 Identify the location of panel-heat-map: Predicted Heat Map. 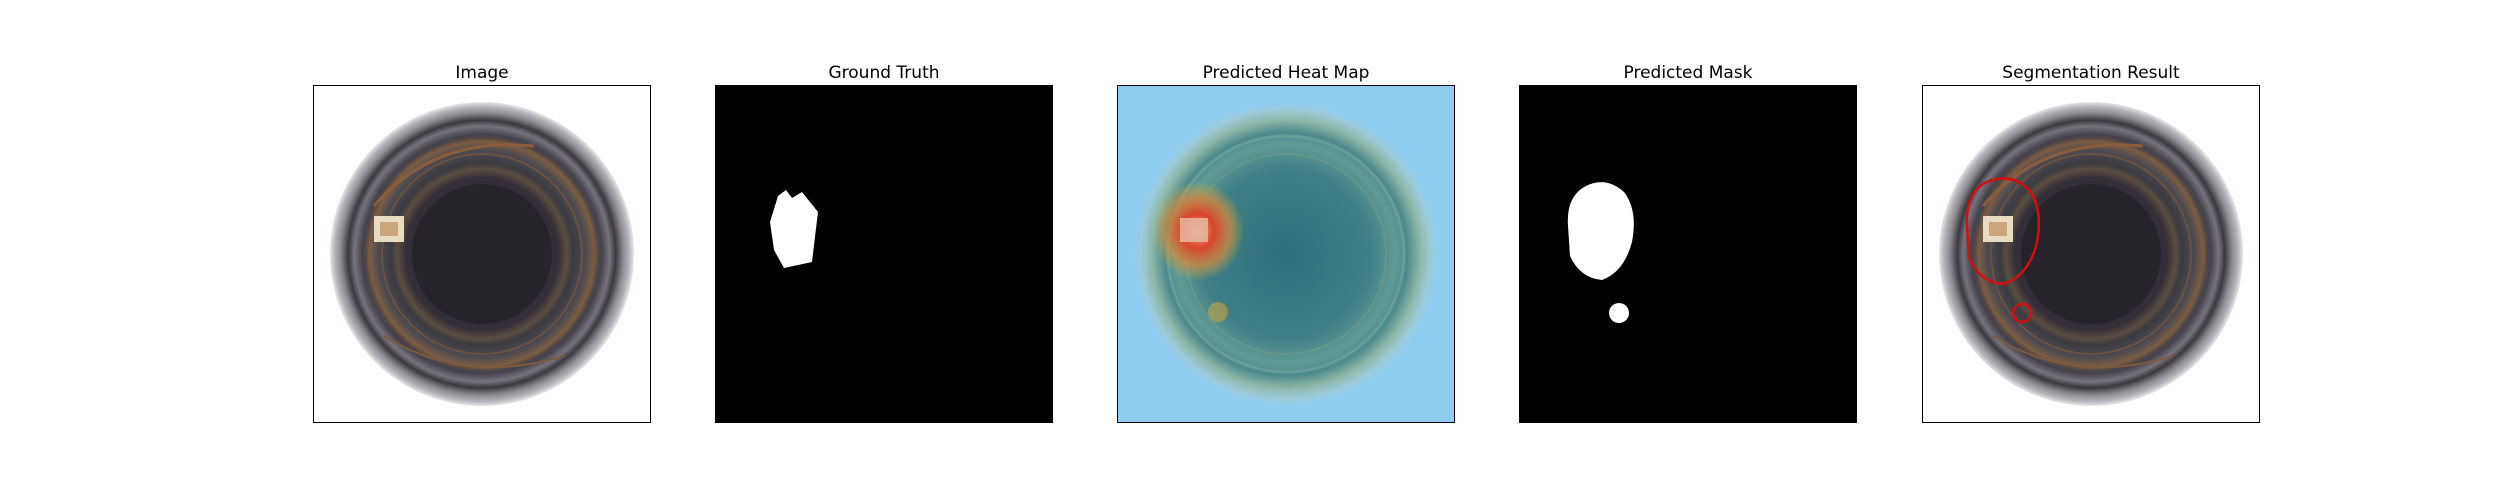
(1286, 242).